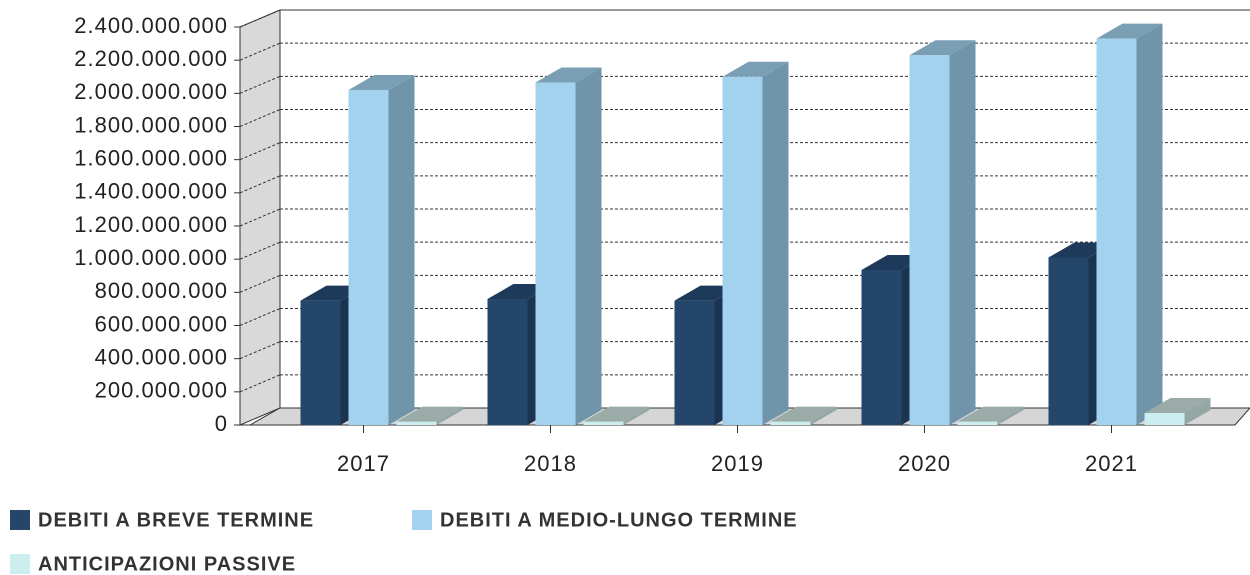 The width and height of the screenshot is (1250, 575). I want to click on y-tick-label: 2.400.000.000, so click(151, 25).